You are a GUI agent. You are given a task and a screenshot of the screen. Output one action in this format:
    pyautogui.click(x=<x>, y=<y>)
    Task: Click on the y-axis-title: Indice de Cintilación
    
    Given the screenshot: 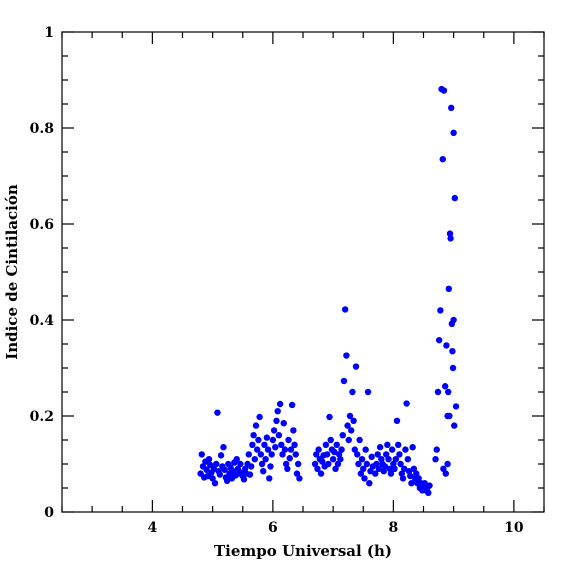 What is the action you would take?
    pyautogui.click(x=12, y=272)
    